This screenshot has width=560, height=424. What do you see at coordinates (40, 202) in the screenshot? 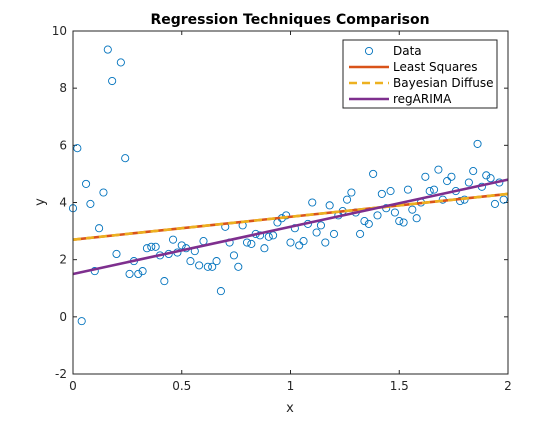
I see `y-axis-label: y` at bounding box center [40, 202].